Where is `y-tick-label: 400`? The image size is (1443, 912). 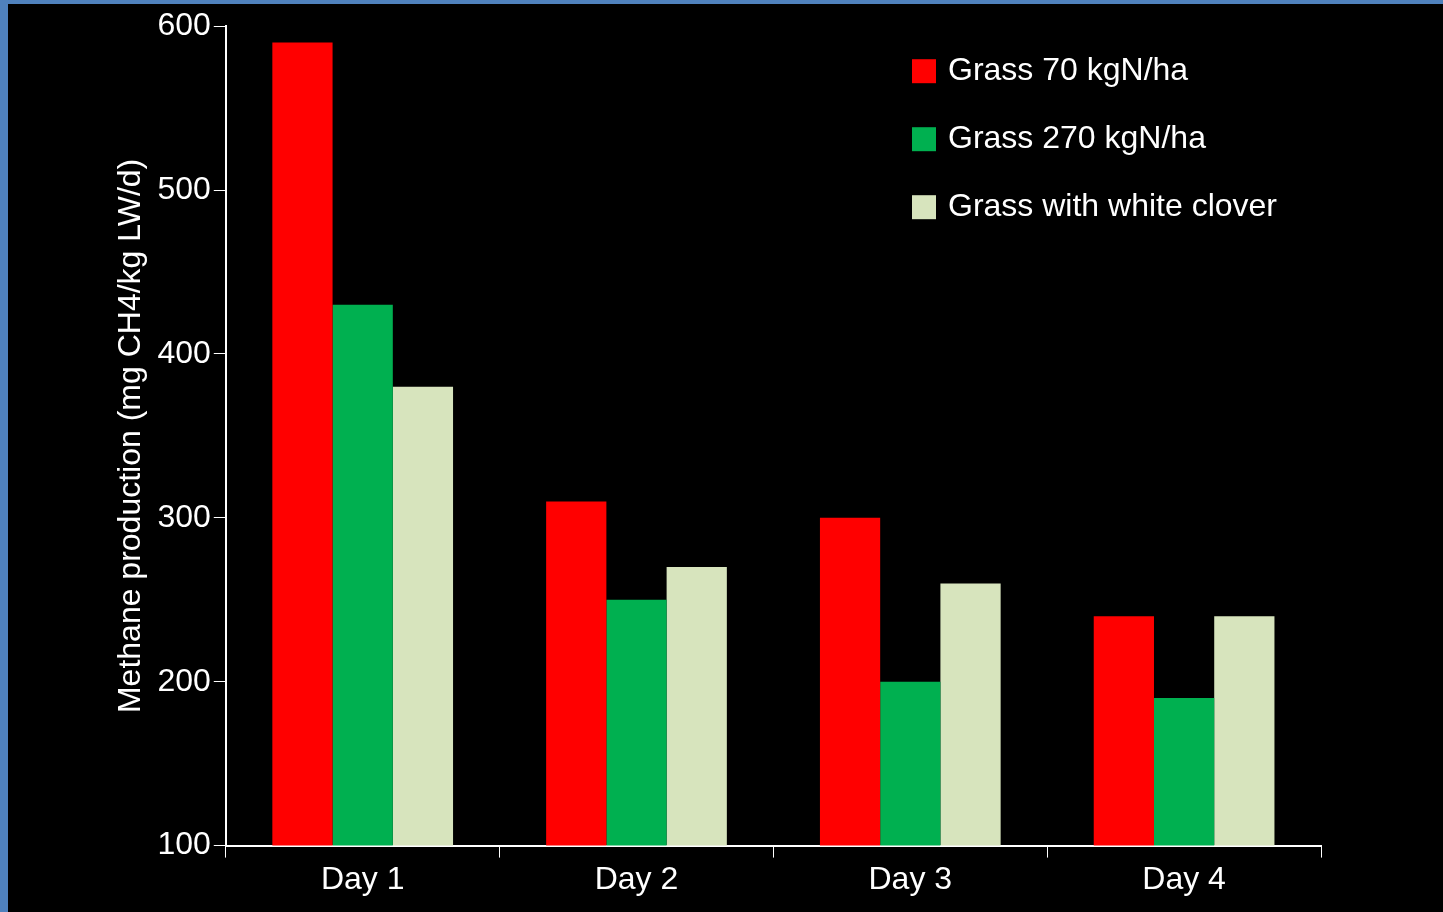 y-tick-label: 400 is located at coordinates (184, 351).